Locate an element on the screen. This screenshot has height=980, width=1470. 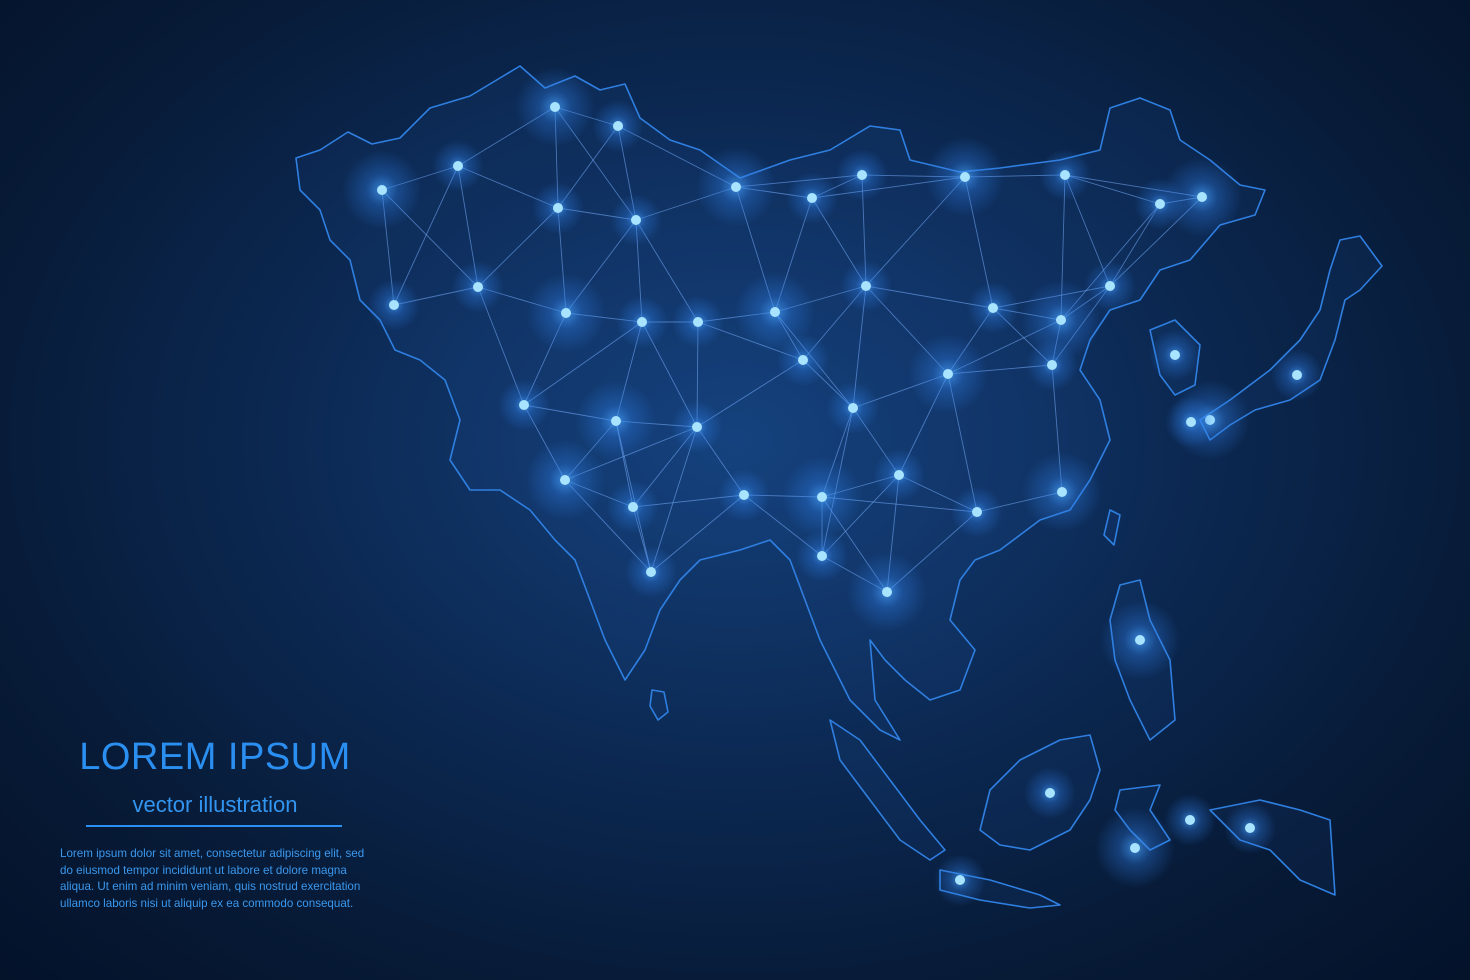
caption-title: LOREM IPSUM is located at coordinates (215, 757).